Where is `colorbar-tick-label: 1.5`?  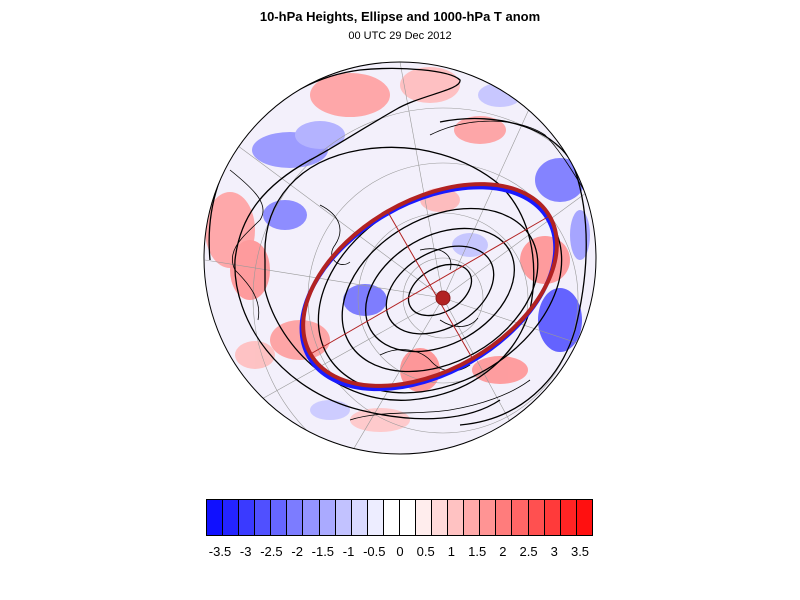 colorbar-tick-label: 1.5 is located at coordinates (477, 551).